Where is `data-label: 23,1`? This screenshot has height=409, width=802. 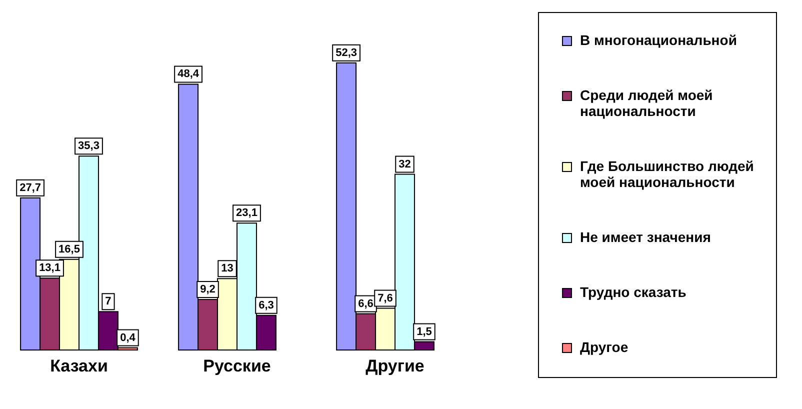 data-label: 23,1 is located at coordinates (247, 213).